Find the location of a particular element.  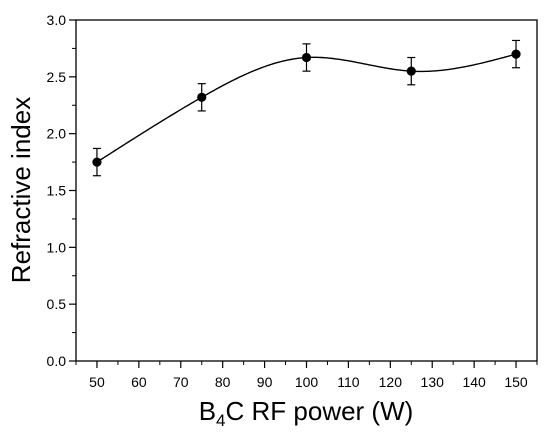

y-tick-label: 3.0 is located at coordinates (57, 20).